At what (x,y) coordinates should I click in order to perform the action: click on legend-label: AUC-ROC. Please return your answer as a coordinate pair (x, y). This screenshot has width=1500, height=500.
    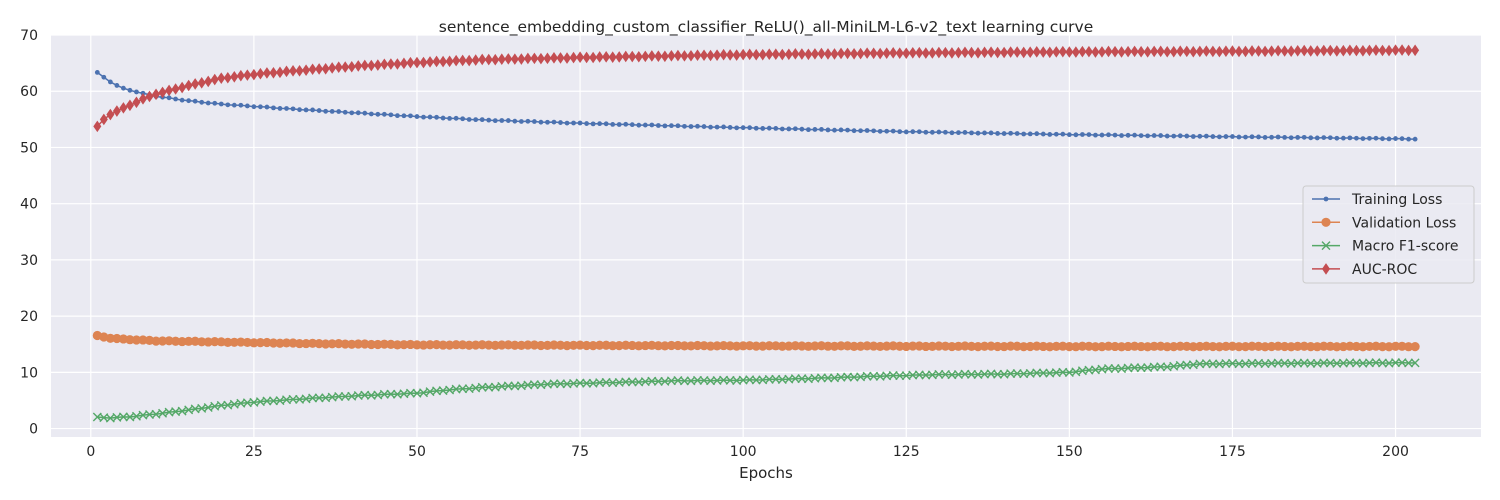
    Looking at the image, I should click on (1384, 270).